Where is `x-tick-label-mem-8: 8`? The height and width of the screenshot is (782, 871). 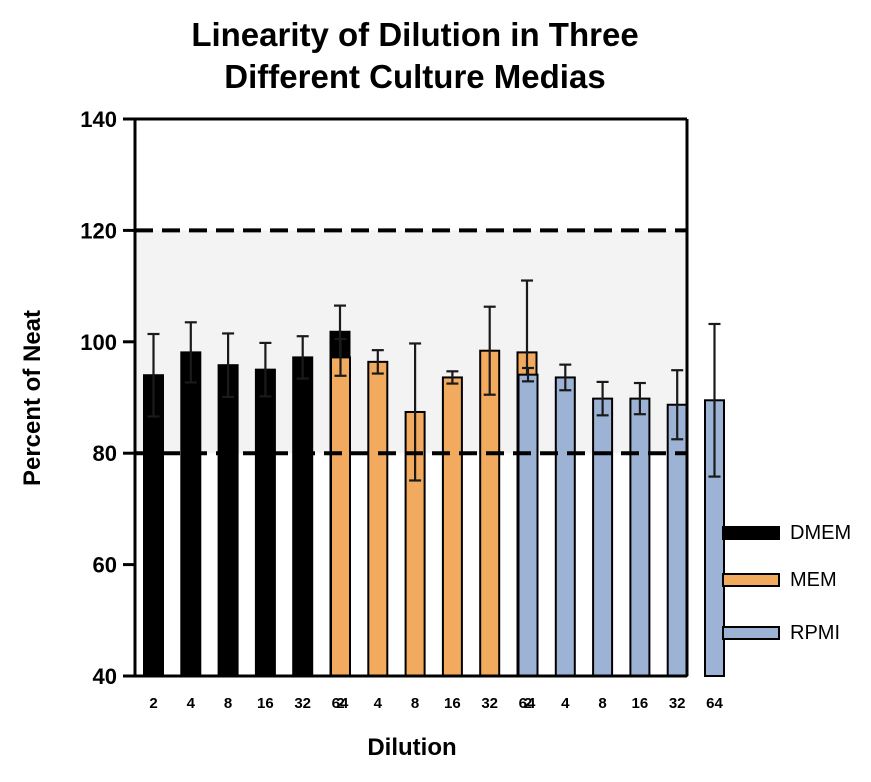
x-tick-label-mem-8: 8 is located at coordinates (415, 703).